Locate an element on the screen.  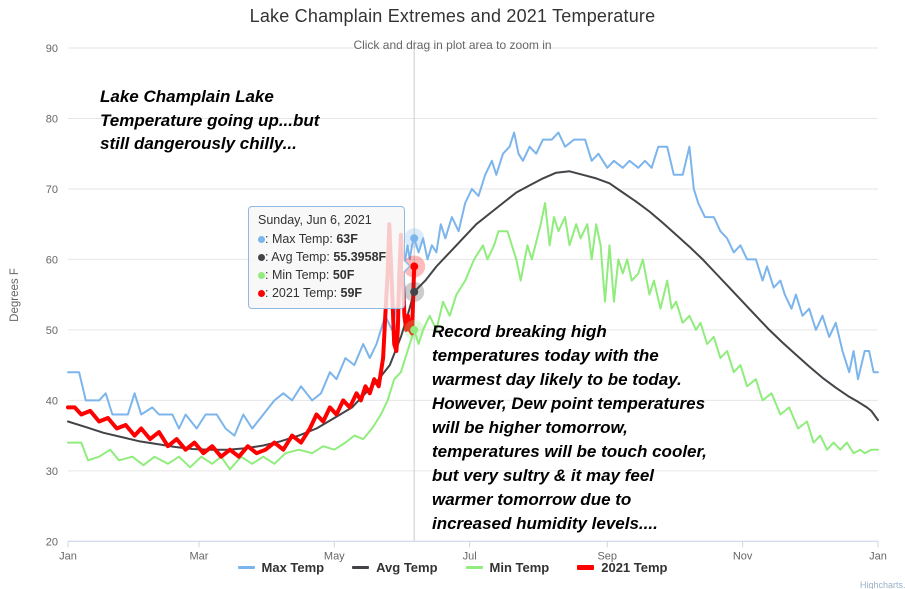
y-axis-tick-label: 30 is located at coordinates (52, 472).